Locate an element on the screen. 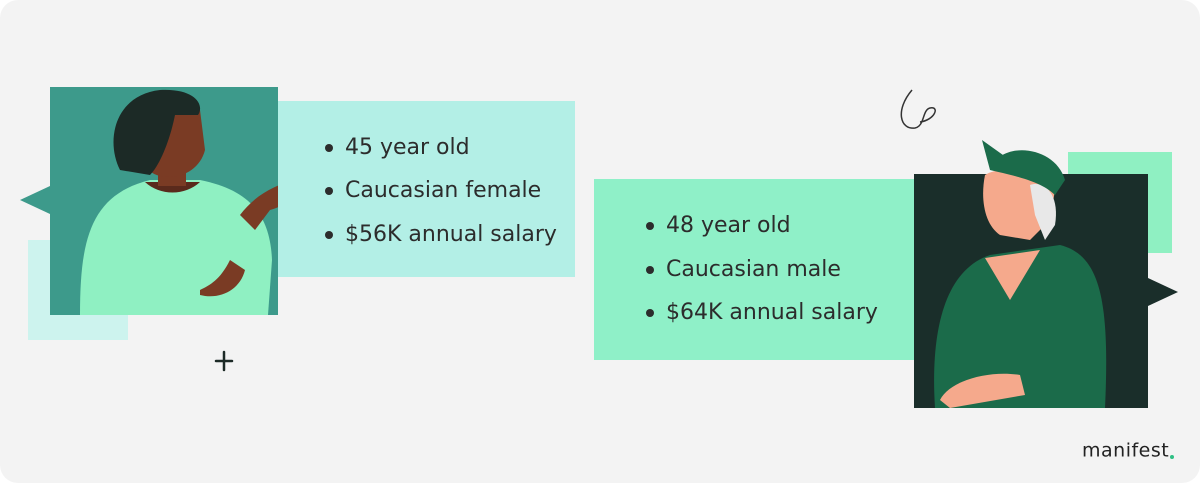 The image size is (1200, 483). portrait-man is located at coordinates (1020, 274).